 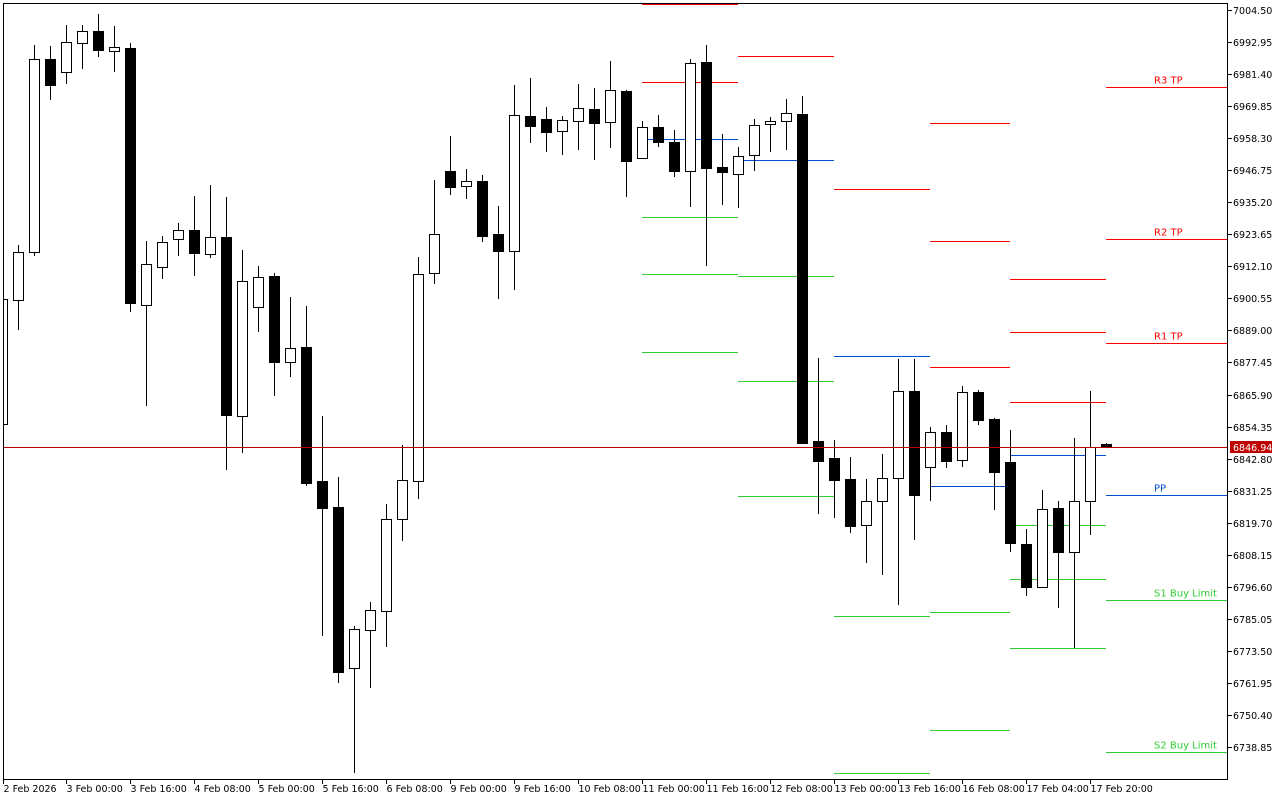 What do you see at coordinates (1252, 299) in the screenshot?
I see `price-tick-label: 6900.55` at bounding box center [1252, 299].